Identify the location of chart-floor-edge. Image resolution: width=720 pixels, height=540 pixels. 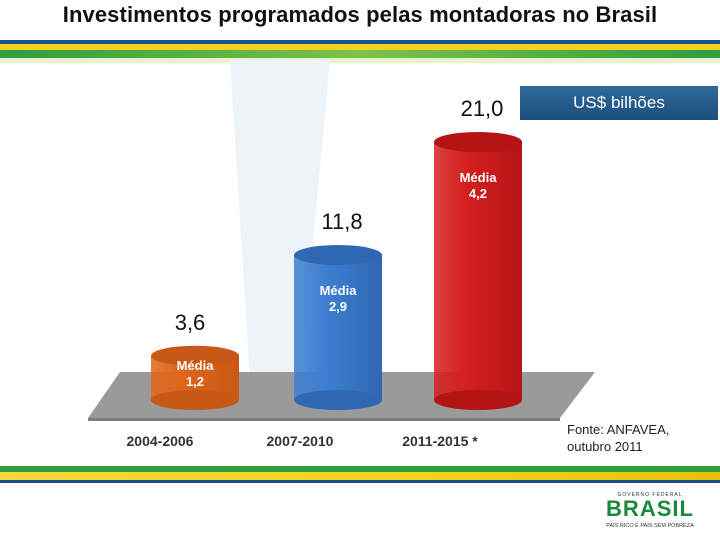
(324, 419).